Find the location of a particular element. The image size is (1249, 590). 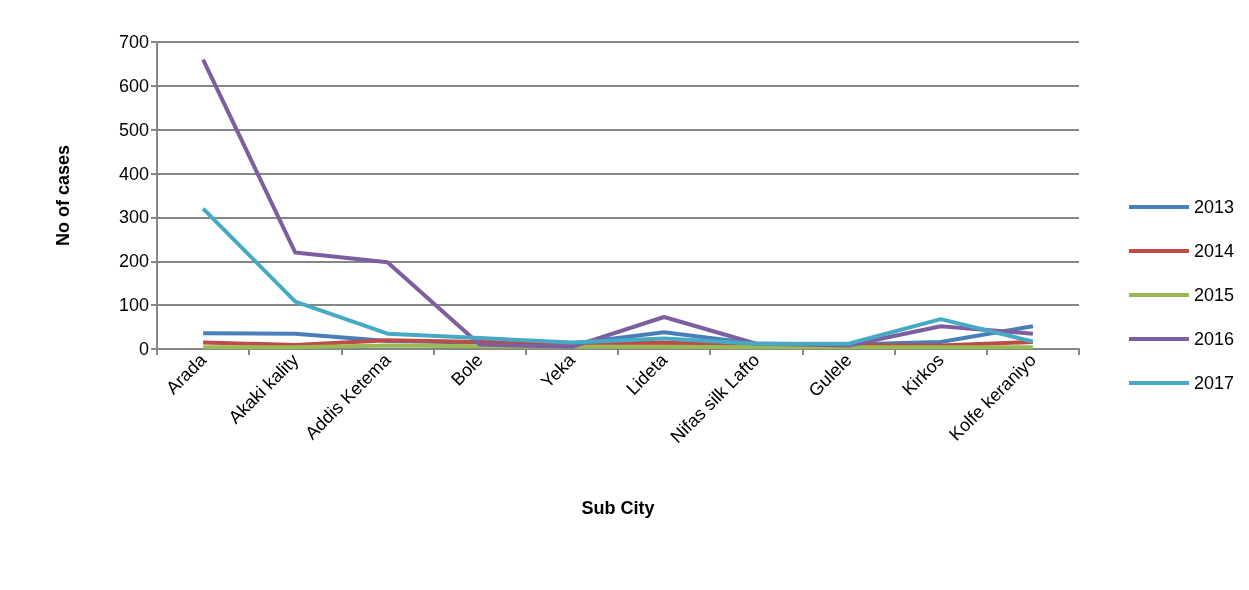

y-tick-label: 0 is located at coordinates (143, 349).